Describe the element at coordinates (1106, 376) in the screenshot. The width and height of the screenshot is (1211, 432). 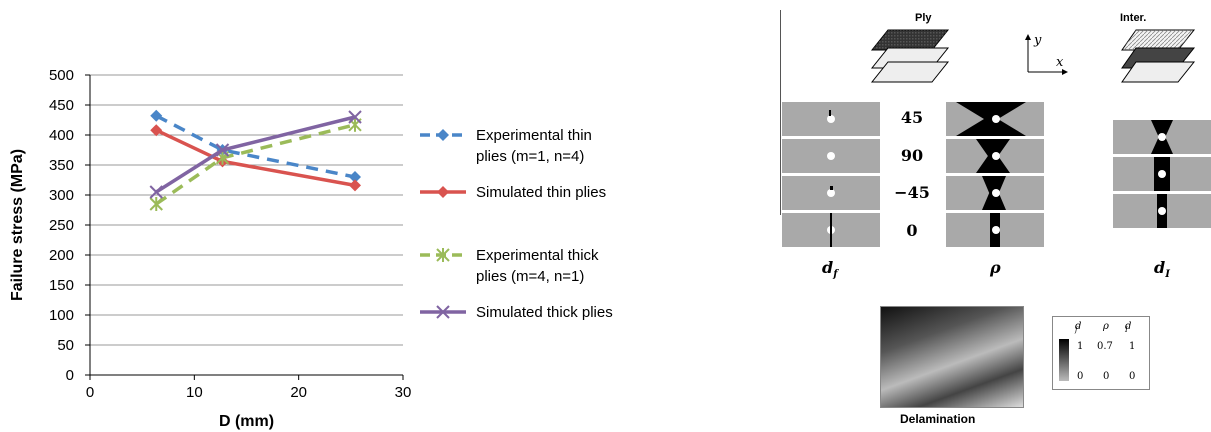
I see `cbar-min2: 0` at that location.